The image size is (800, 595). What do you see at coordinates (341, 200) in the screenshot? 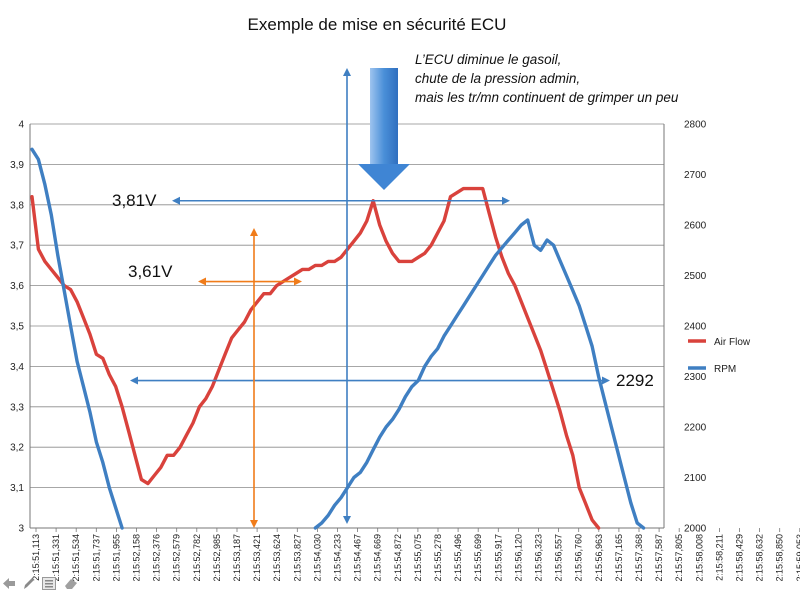
I see `arrow-3-81v` at bounding box center [341, 200].